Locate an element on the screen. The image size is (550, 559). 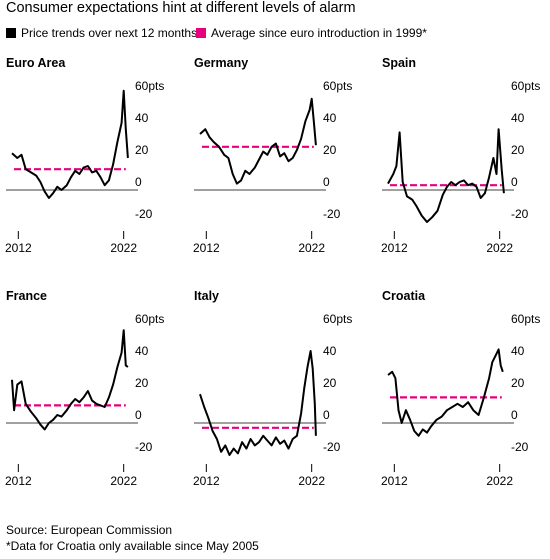
legend-price-swatch is located at coordinates (11, 33).